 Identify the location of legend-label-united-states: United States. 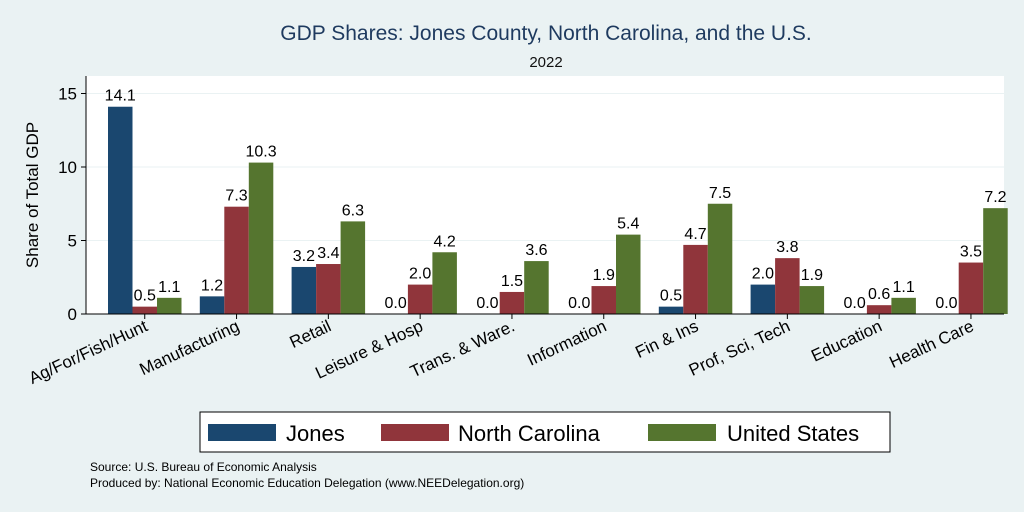
(793, 433).